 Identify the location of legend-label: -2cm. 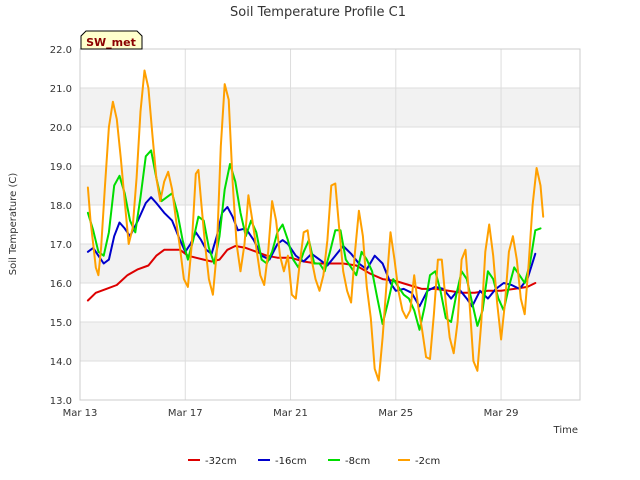
(427, 461).